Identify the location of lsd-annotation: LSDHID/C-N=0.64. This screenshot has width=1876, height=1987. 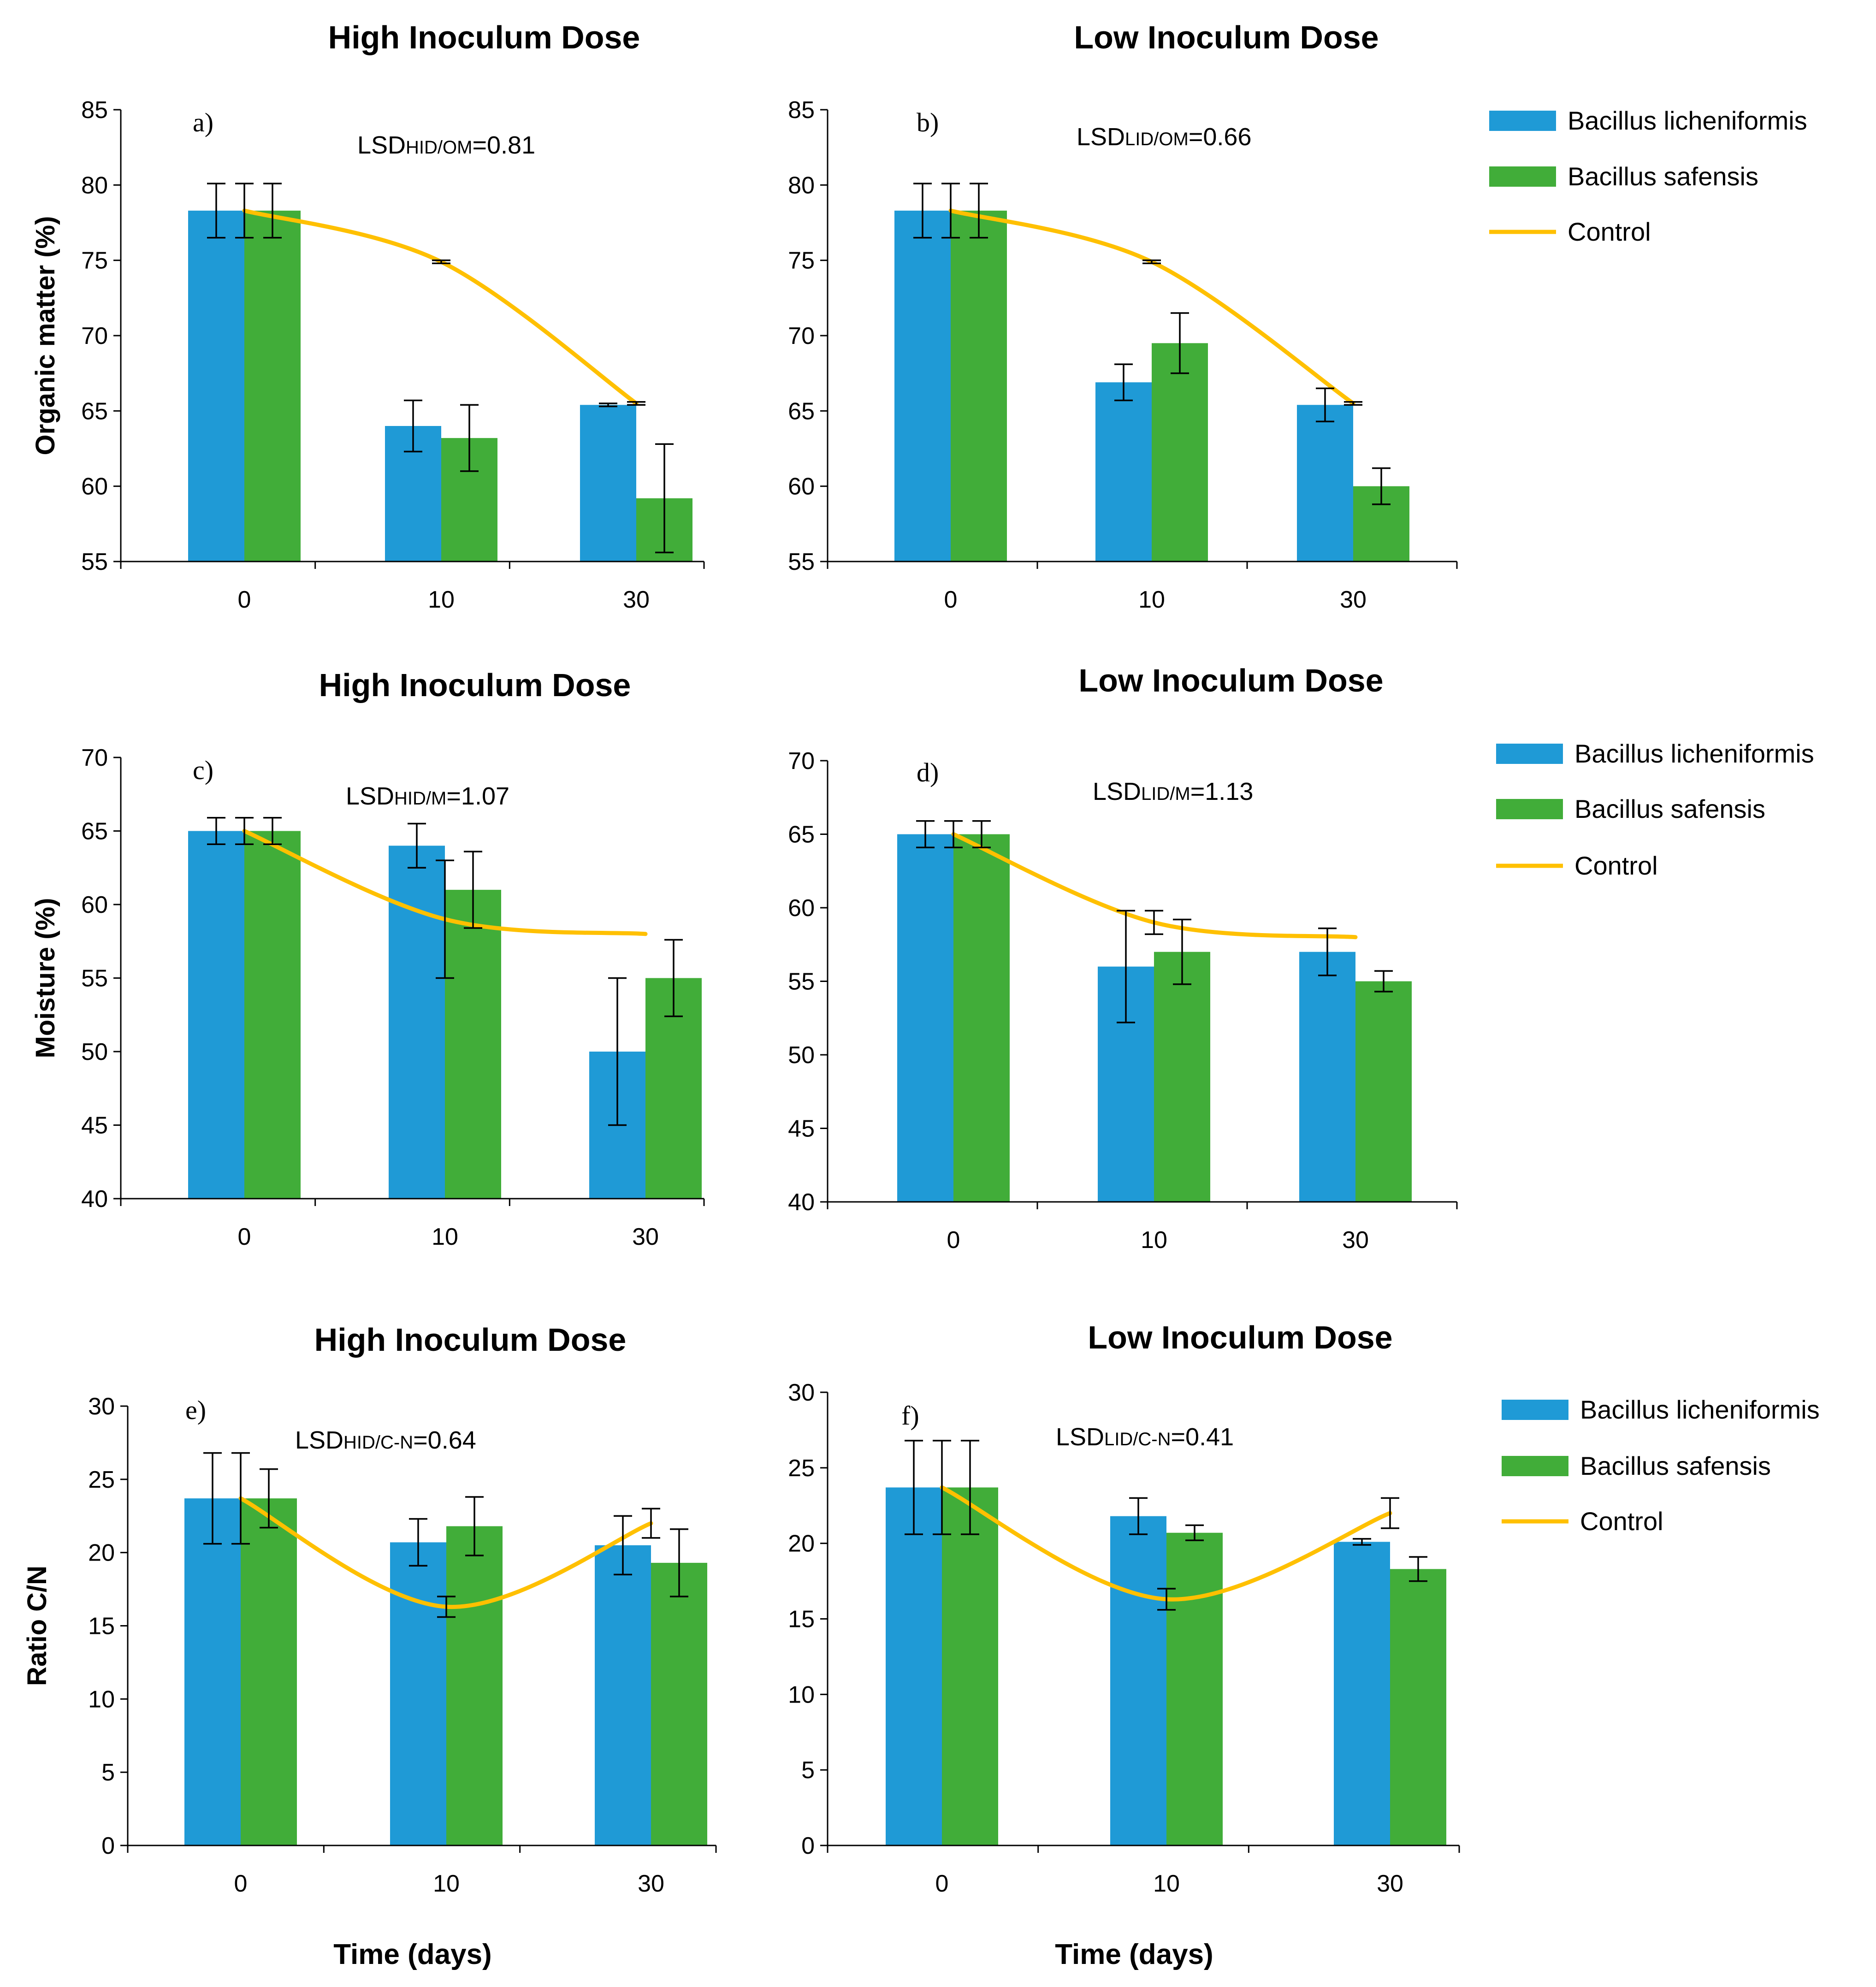
(385, 1440).